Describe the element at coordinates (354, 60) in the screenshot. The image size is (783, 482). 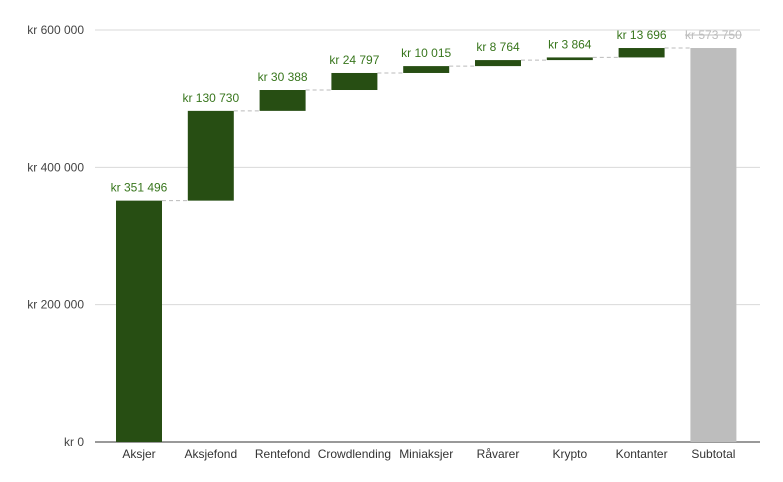
I see `data-label-3: kr 24 797` at that location.